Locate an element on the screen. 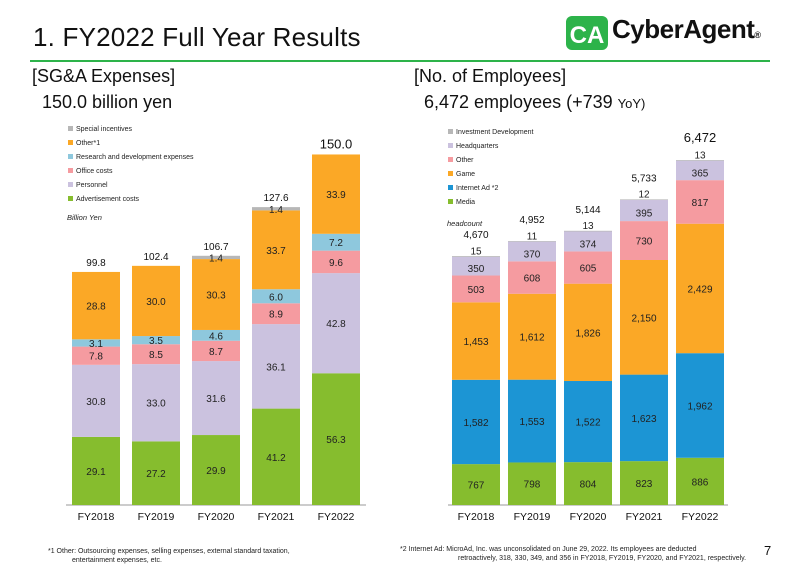 The width and height of the screenshot is (800, 565). data-label-special-incentives-fy2021: 1.4 is located at coordinates (276, 210).